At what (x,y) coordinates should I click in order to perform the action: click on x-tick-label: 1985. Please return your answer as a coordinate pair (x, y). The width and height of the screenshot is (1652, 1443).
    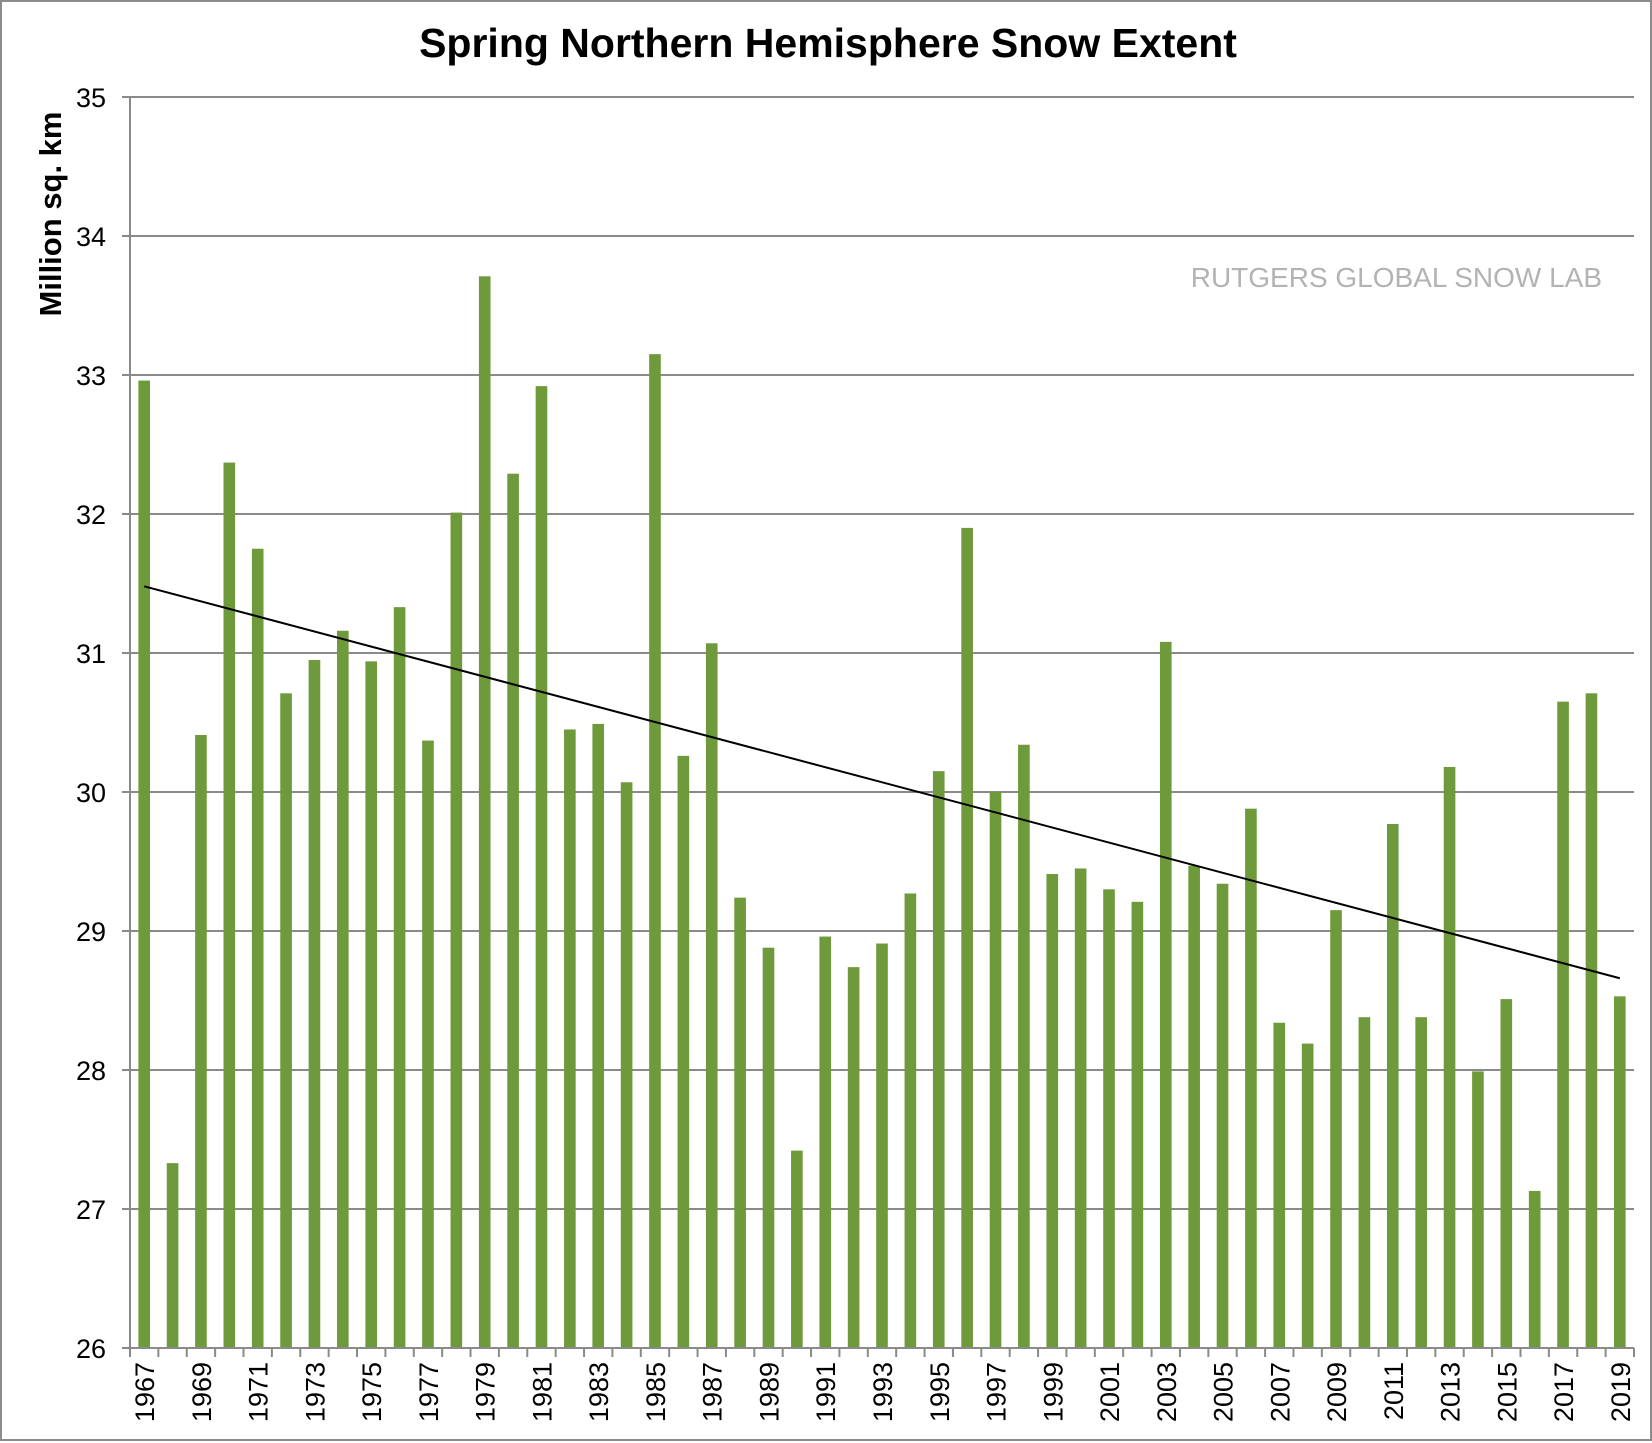
    Looking at the image, I should click on (656, 1392).